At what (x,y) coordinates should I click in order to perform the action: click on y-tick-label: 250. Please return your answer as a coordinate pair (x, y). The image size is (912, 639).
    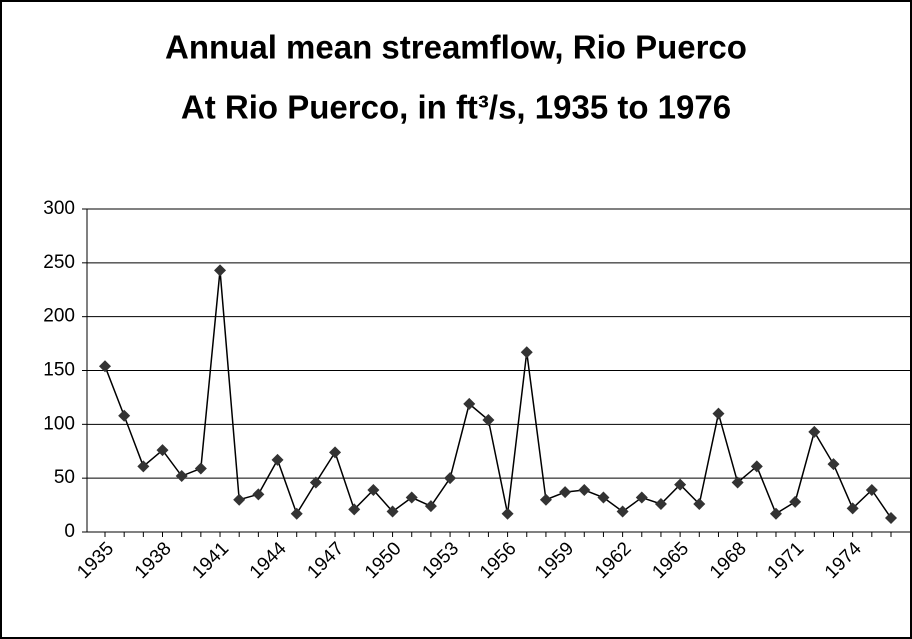
    Looking at the image, I should click on (59, 262).